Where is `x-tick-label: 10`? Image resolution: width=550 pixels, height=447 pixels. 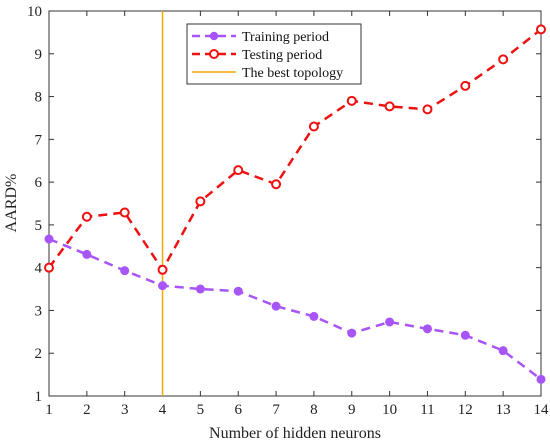
x-tick-label: 10 is located at coordinates (389, 410).